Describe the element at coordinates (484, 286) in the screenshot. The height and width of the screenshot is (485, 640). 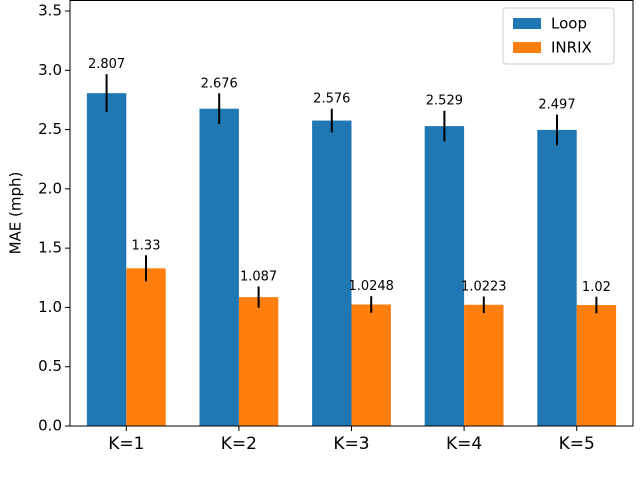
I see `value-label: 1.0223` at that location.